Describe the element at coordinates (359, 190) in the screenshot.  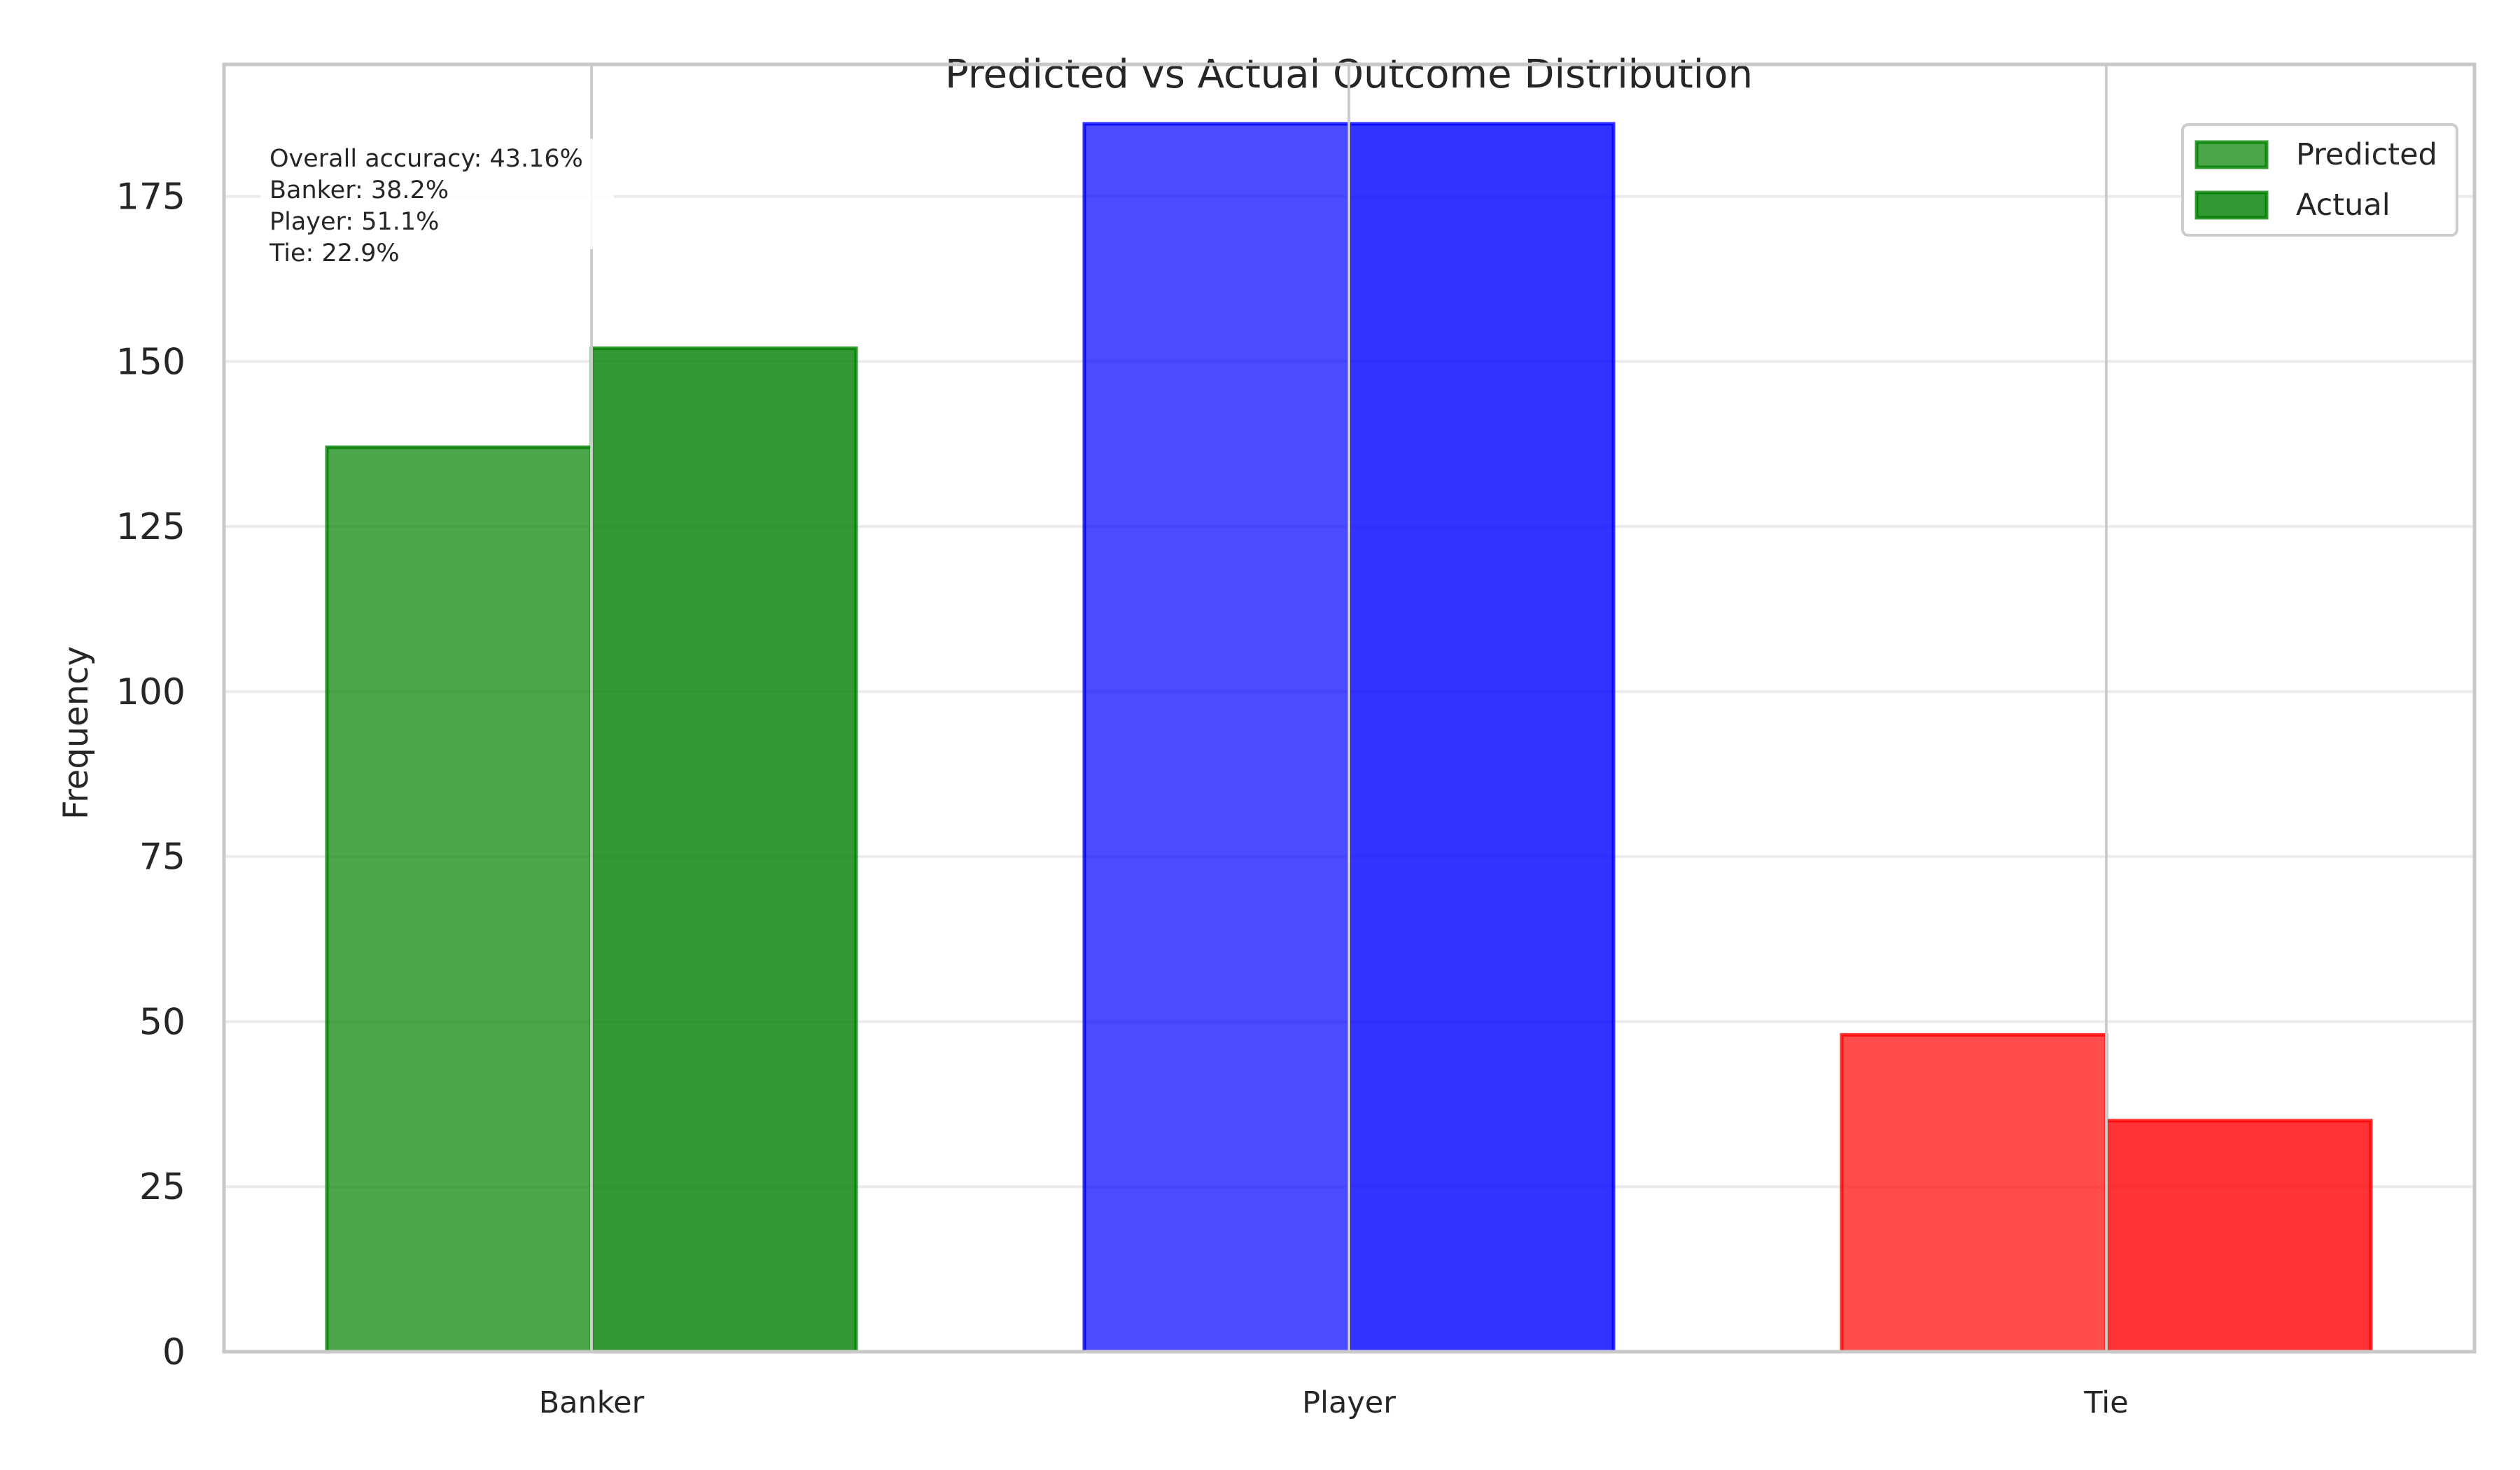
I see `annotation-line: Banker: 38.2%` at that location.